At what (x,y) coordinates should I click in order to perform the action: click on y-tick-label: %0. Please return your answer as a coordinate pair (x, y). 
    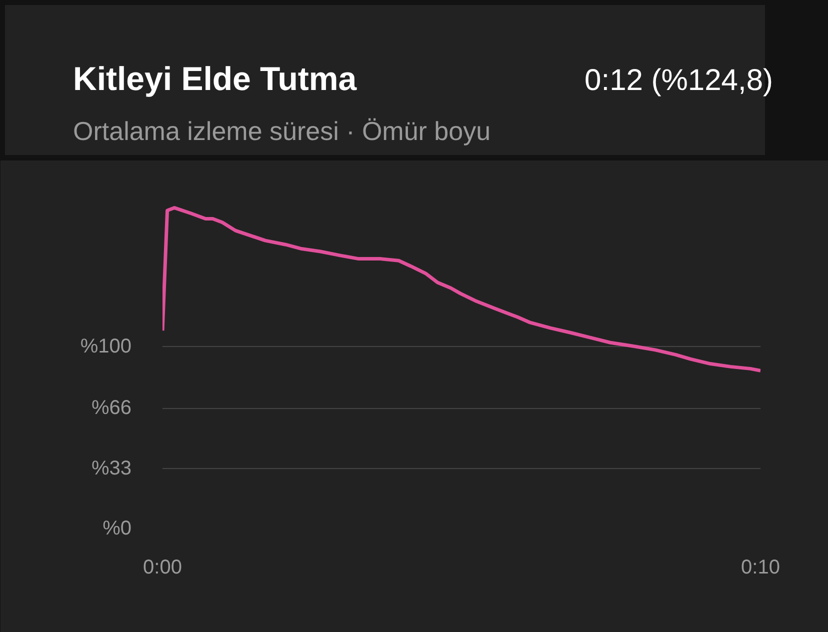
    Looking at the image, I should click on (117, 529).